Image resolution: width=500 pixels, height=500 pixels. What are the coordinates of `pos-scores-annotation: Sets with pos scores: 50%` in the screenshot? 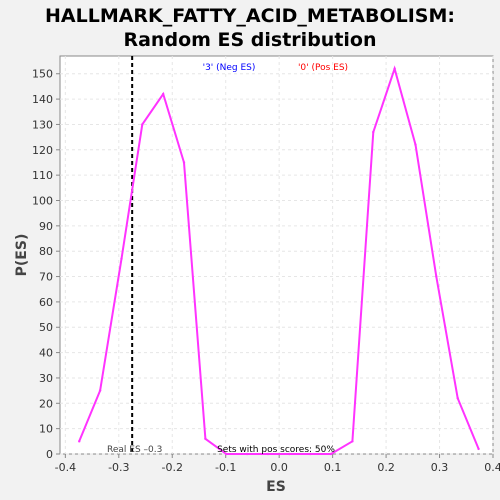 It's located at (276, 450).